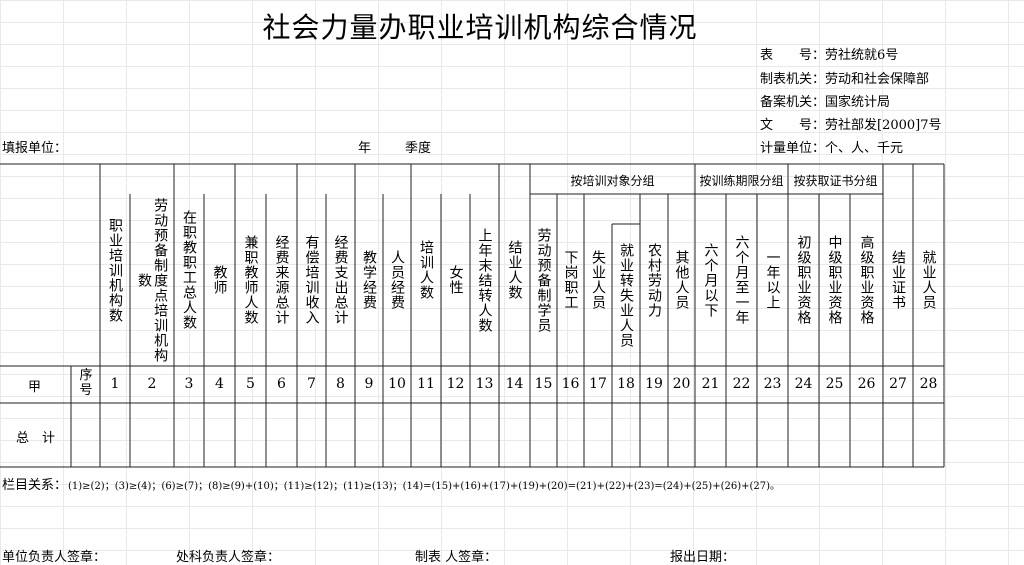  I want to click on column-number-8: 8, so click(340, 384).